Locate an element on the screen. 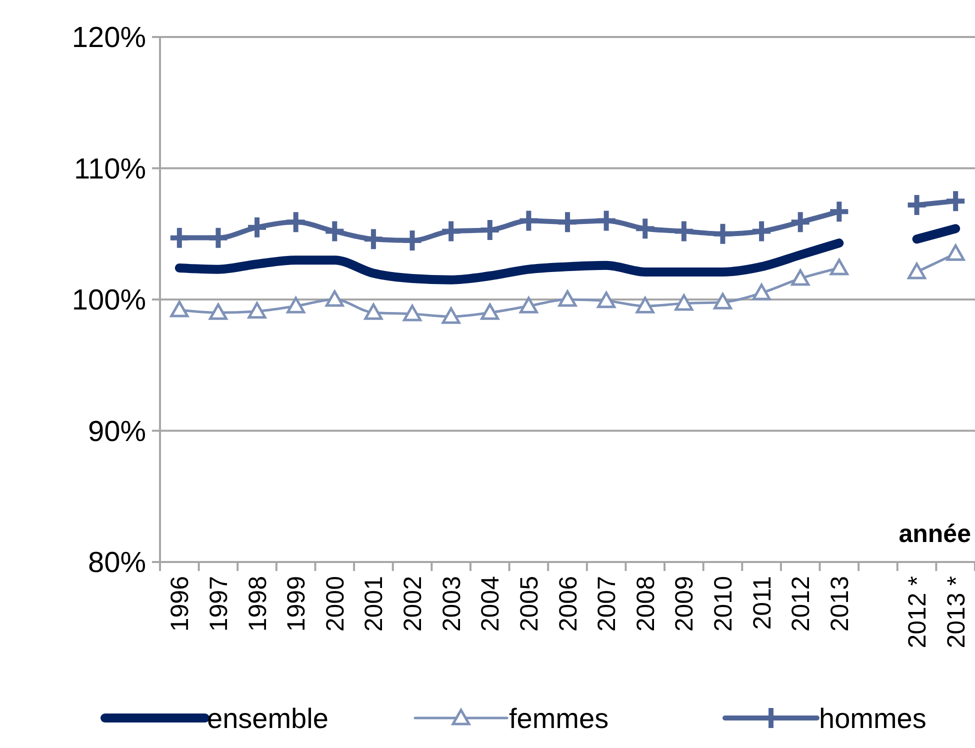 This screenshot has width=975, height=748. x-tick-label: 2001 is located at coordinates (374, 604).